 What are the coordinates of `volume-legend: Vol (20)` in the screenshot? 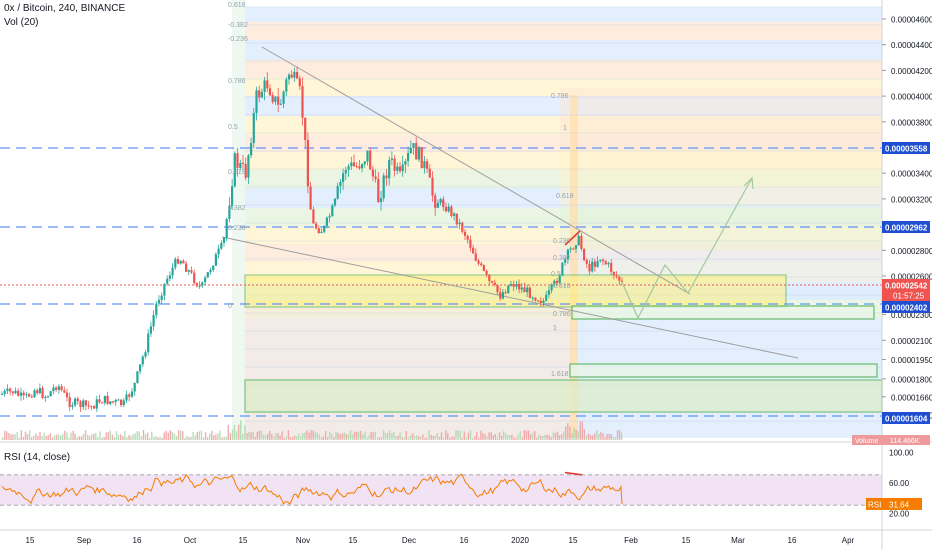 It's located at (21, 22).